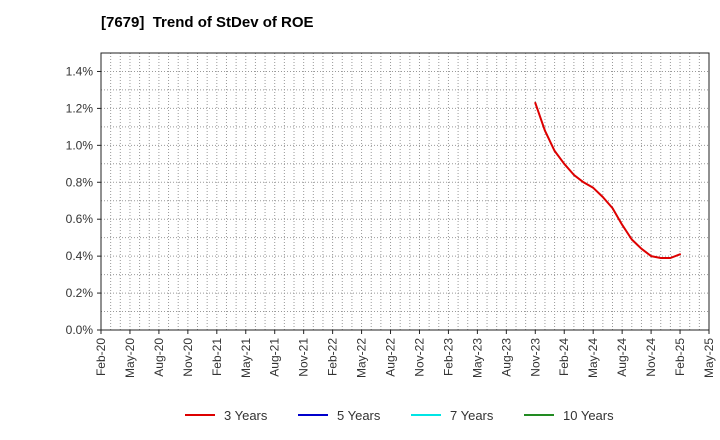  I want to click on x-tick-label: Aug-23, so click(506, 357).